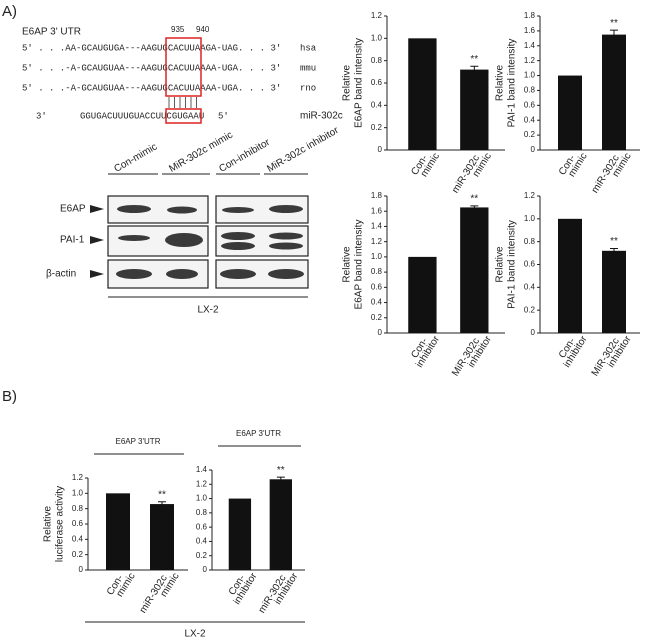 This screenshot has width=656, height=641. What do you see at coordinates (308, 68) in the screenshot?
I see `species: mmu` at bounding box center [308, 68].